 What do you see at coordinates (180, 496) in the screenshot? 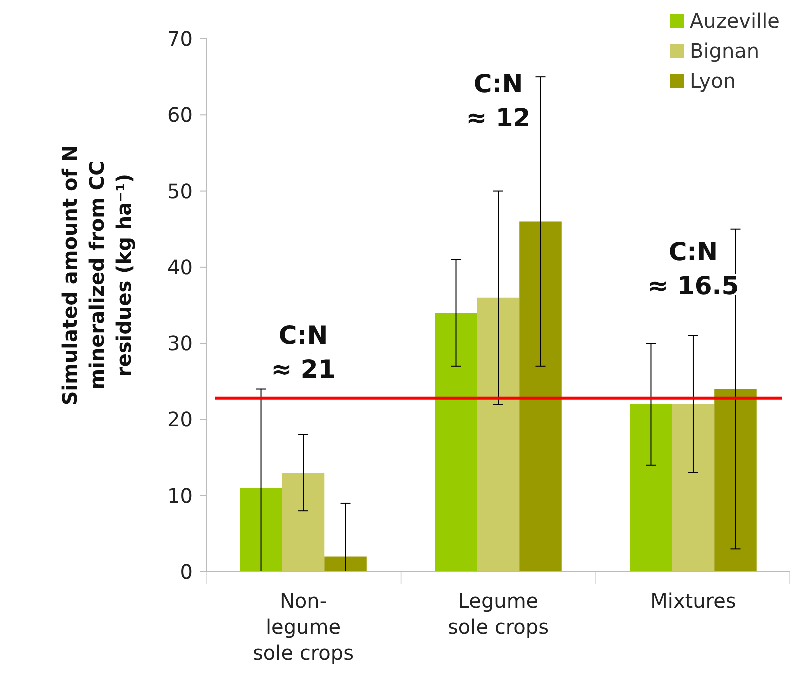
I see `y-tick-label: 10` at bounding box center [180, 496].